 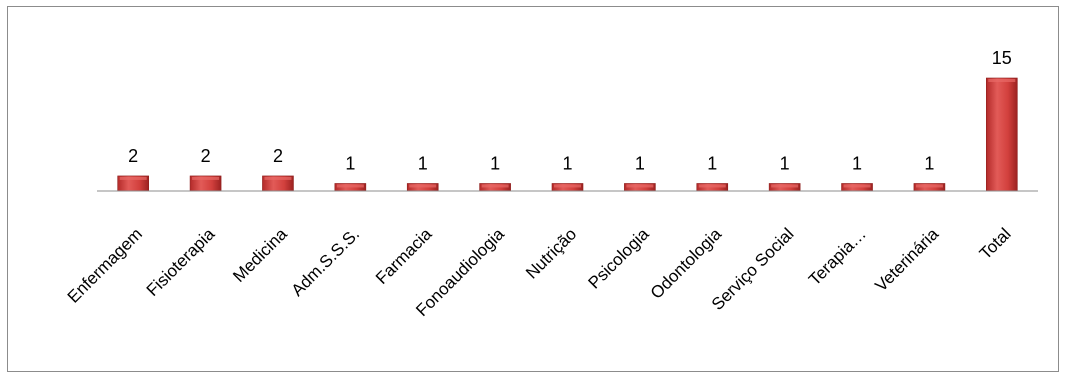 What do you see at coordinates (1002, 58) in the screenshot?
I see `data-label: 15` at bounding box center [1002, 58].